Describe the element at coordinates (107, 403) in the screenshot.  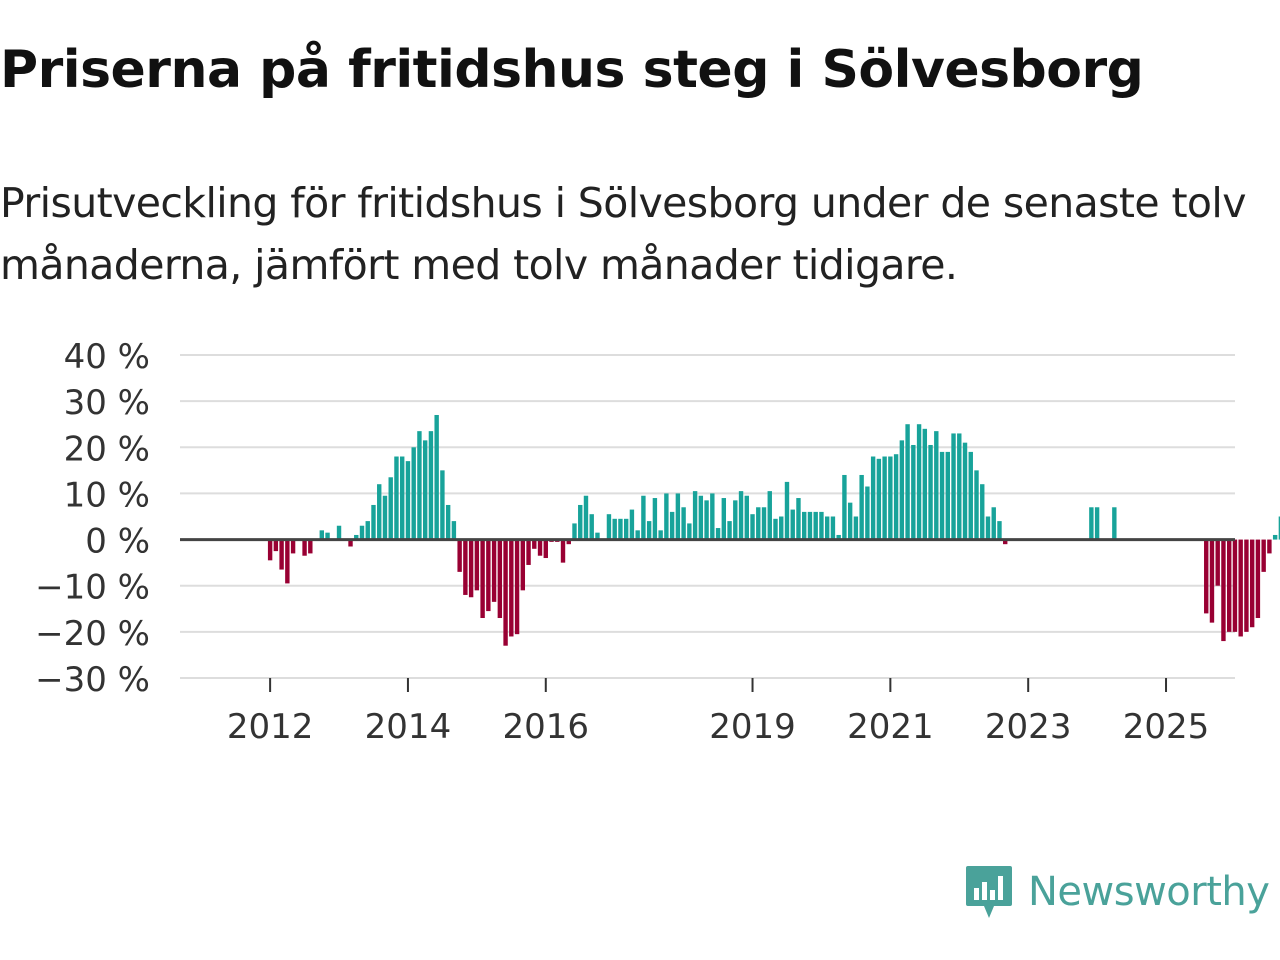
I see `y-tick-label: 30 %` at that location.